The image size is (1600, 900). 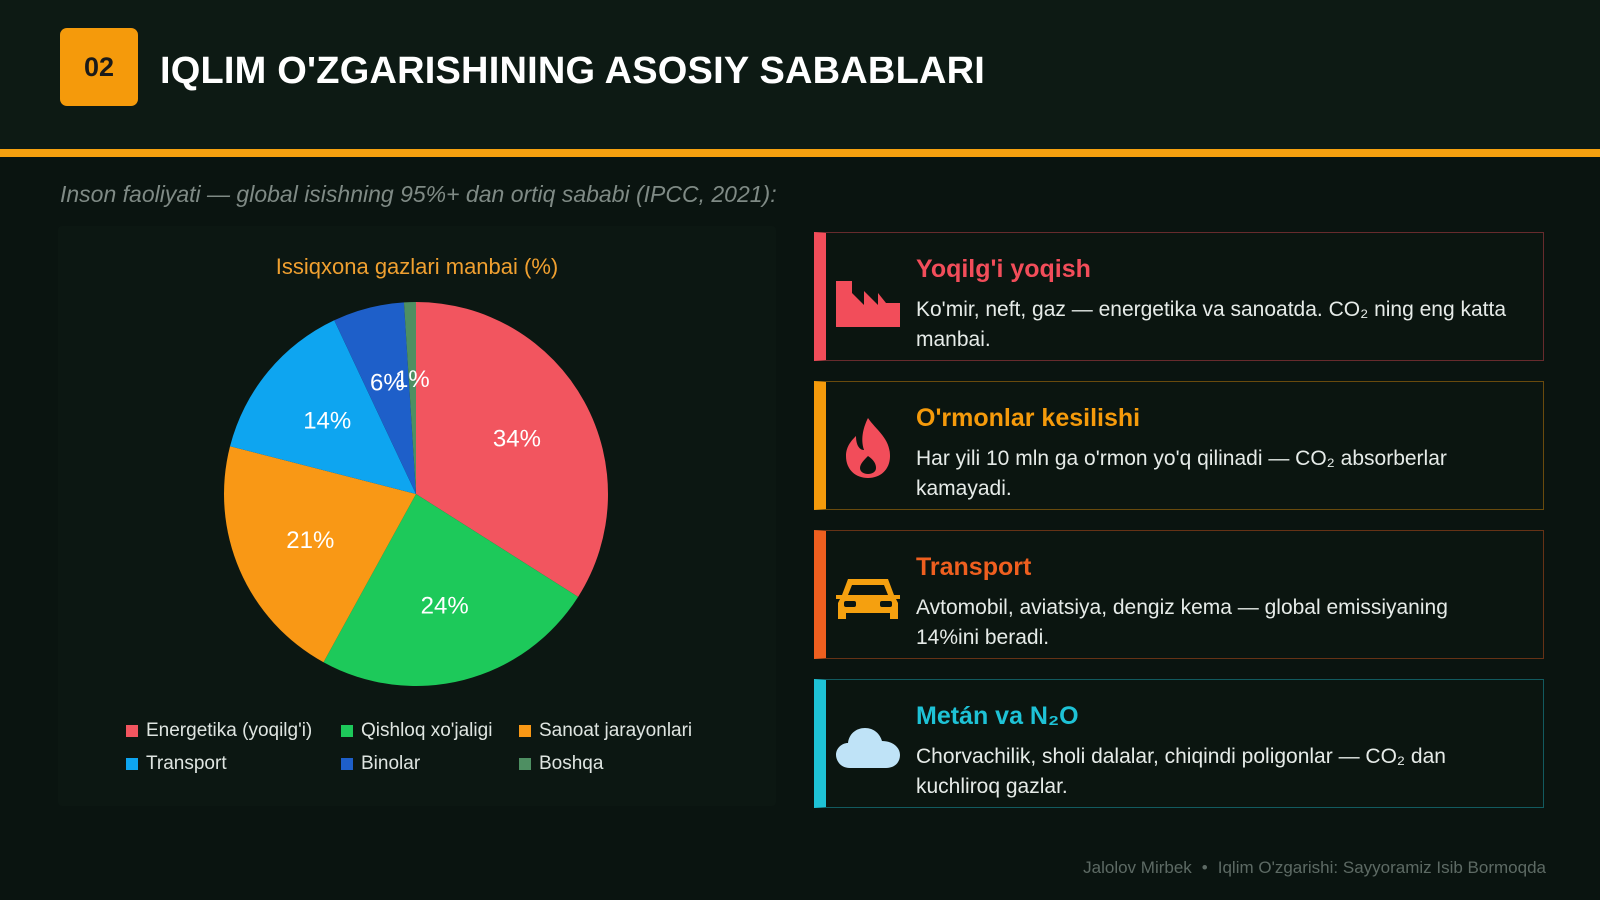 I want to click on car-icon, so click(x=868, y=599).